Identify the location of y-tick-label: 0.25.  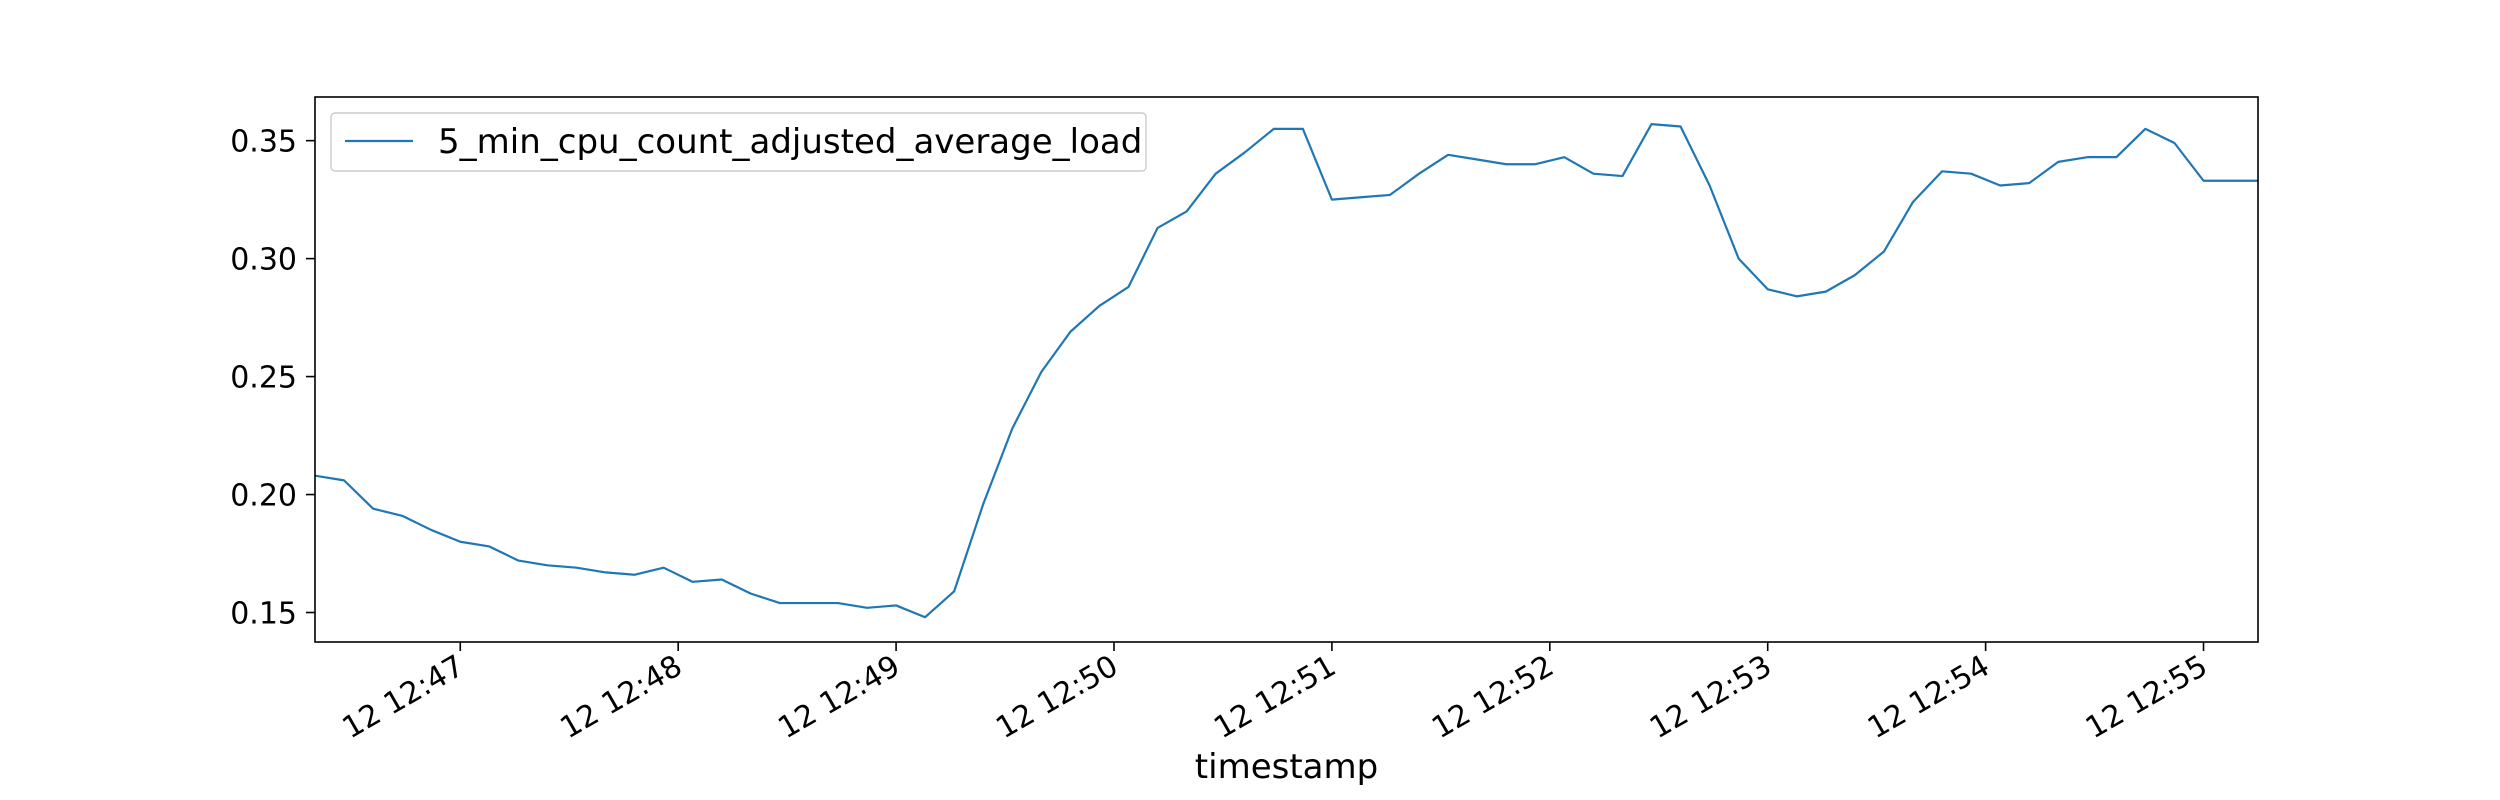
(263, 378).